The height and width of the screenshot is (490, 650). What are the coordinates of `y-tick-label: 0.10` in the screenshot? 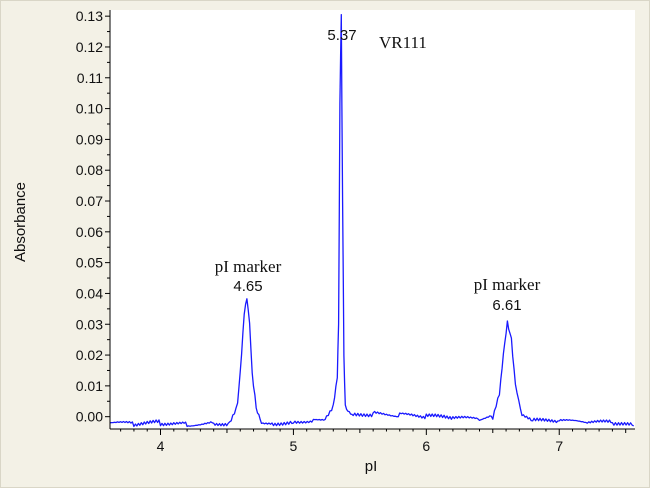 It's located at (89, 109).